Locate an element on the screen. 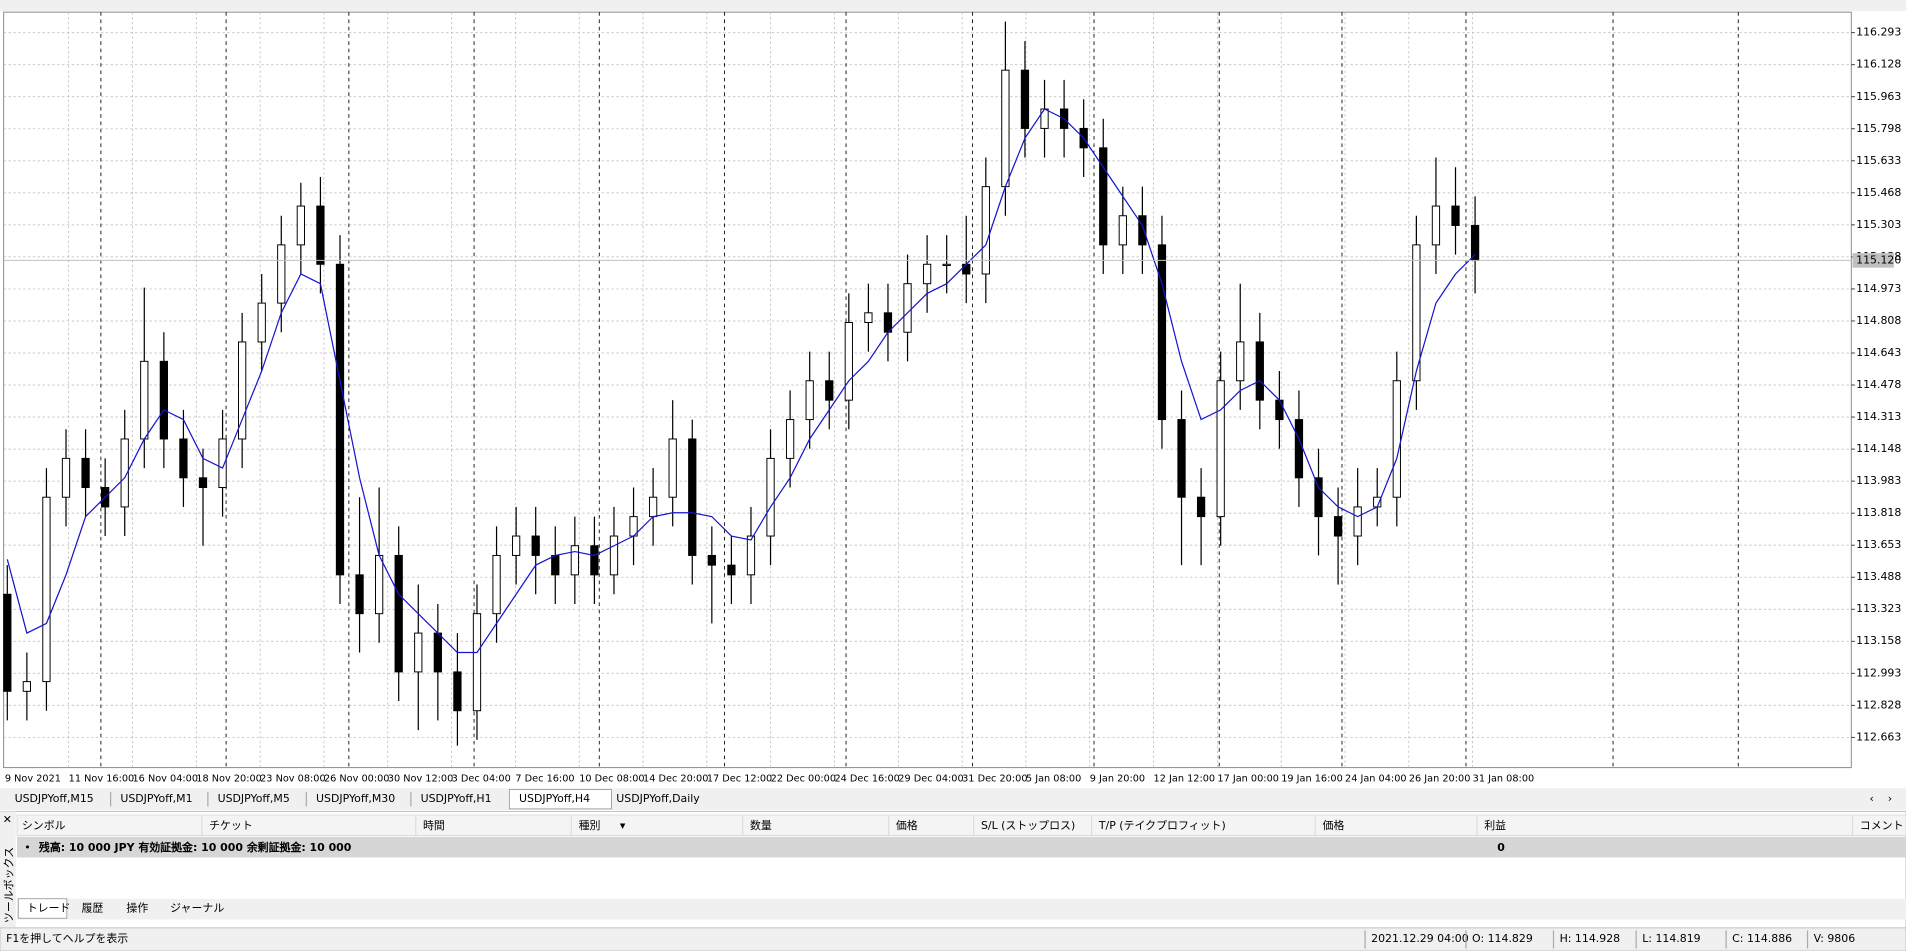  y-tick-label: 113.983 is located at coordinates (1878, 480).